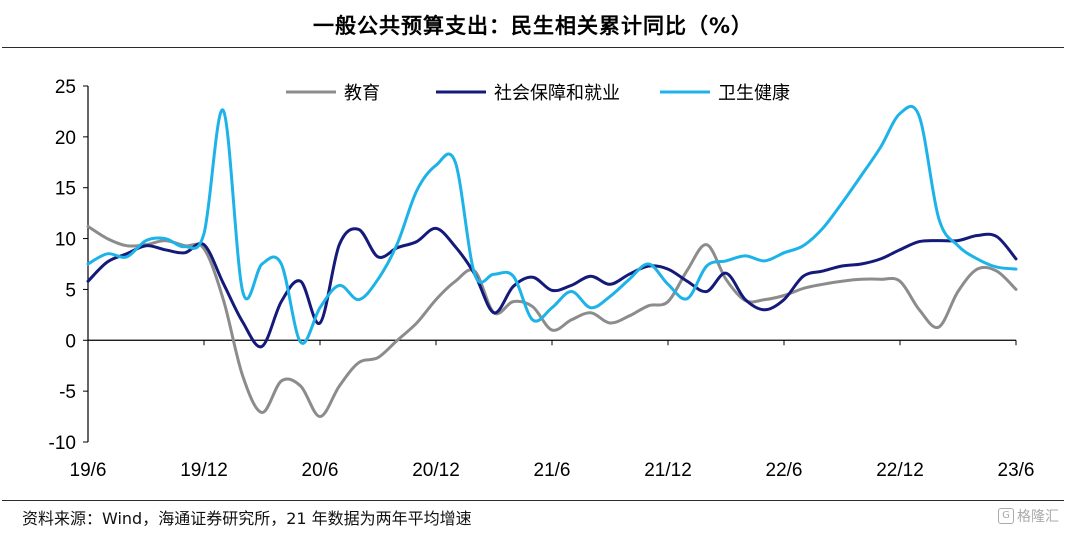 The width and height of the screenshot is (1080, 535). What do you see at coordinates (65, 240) in the screenshot?
I see `y-tick-label: 10` at bounding box center [65, 240].